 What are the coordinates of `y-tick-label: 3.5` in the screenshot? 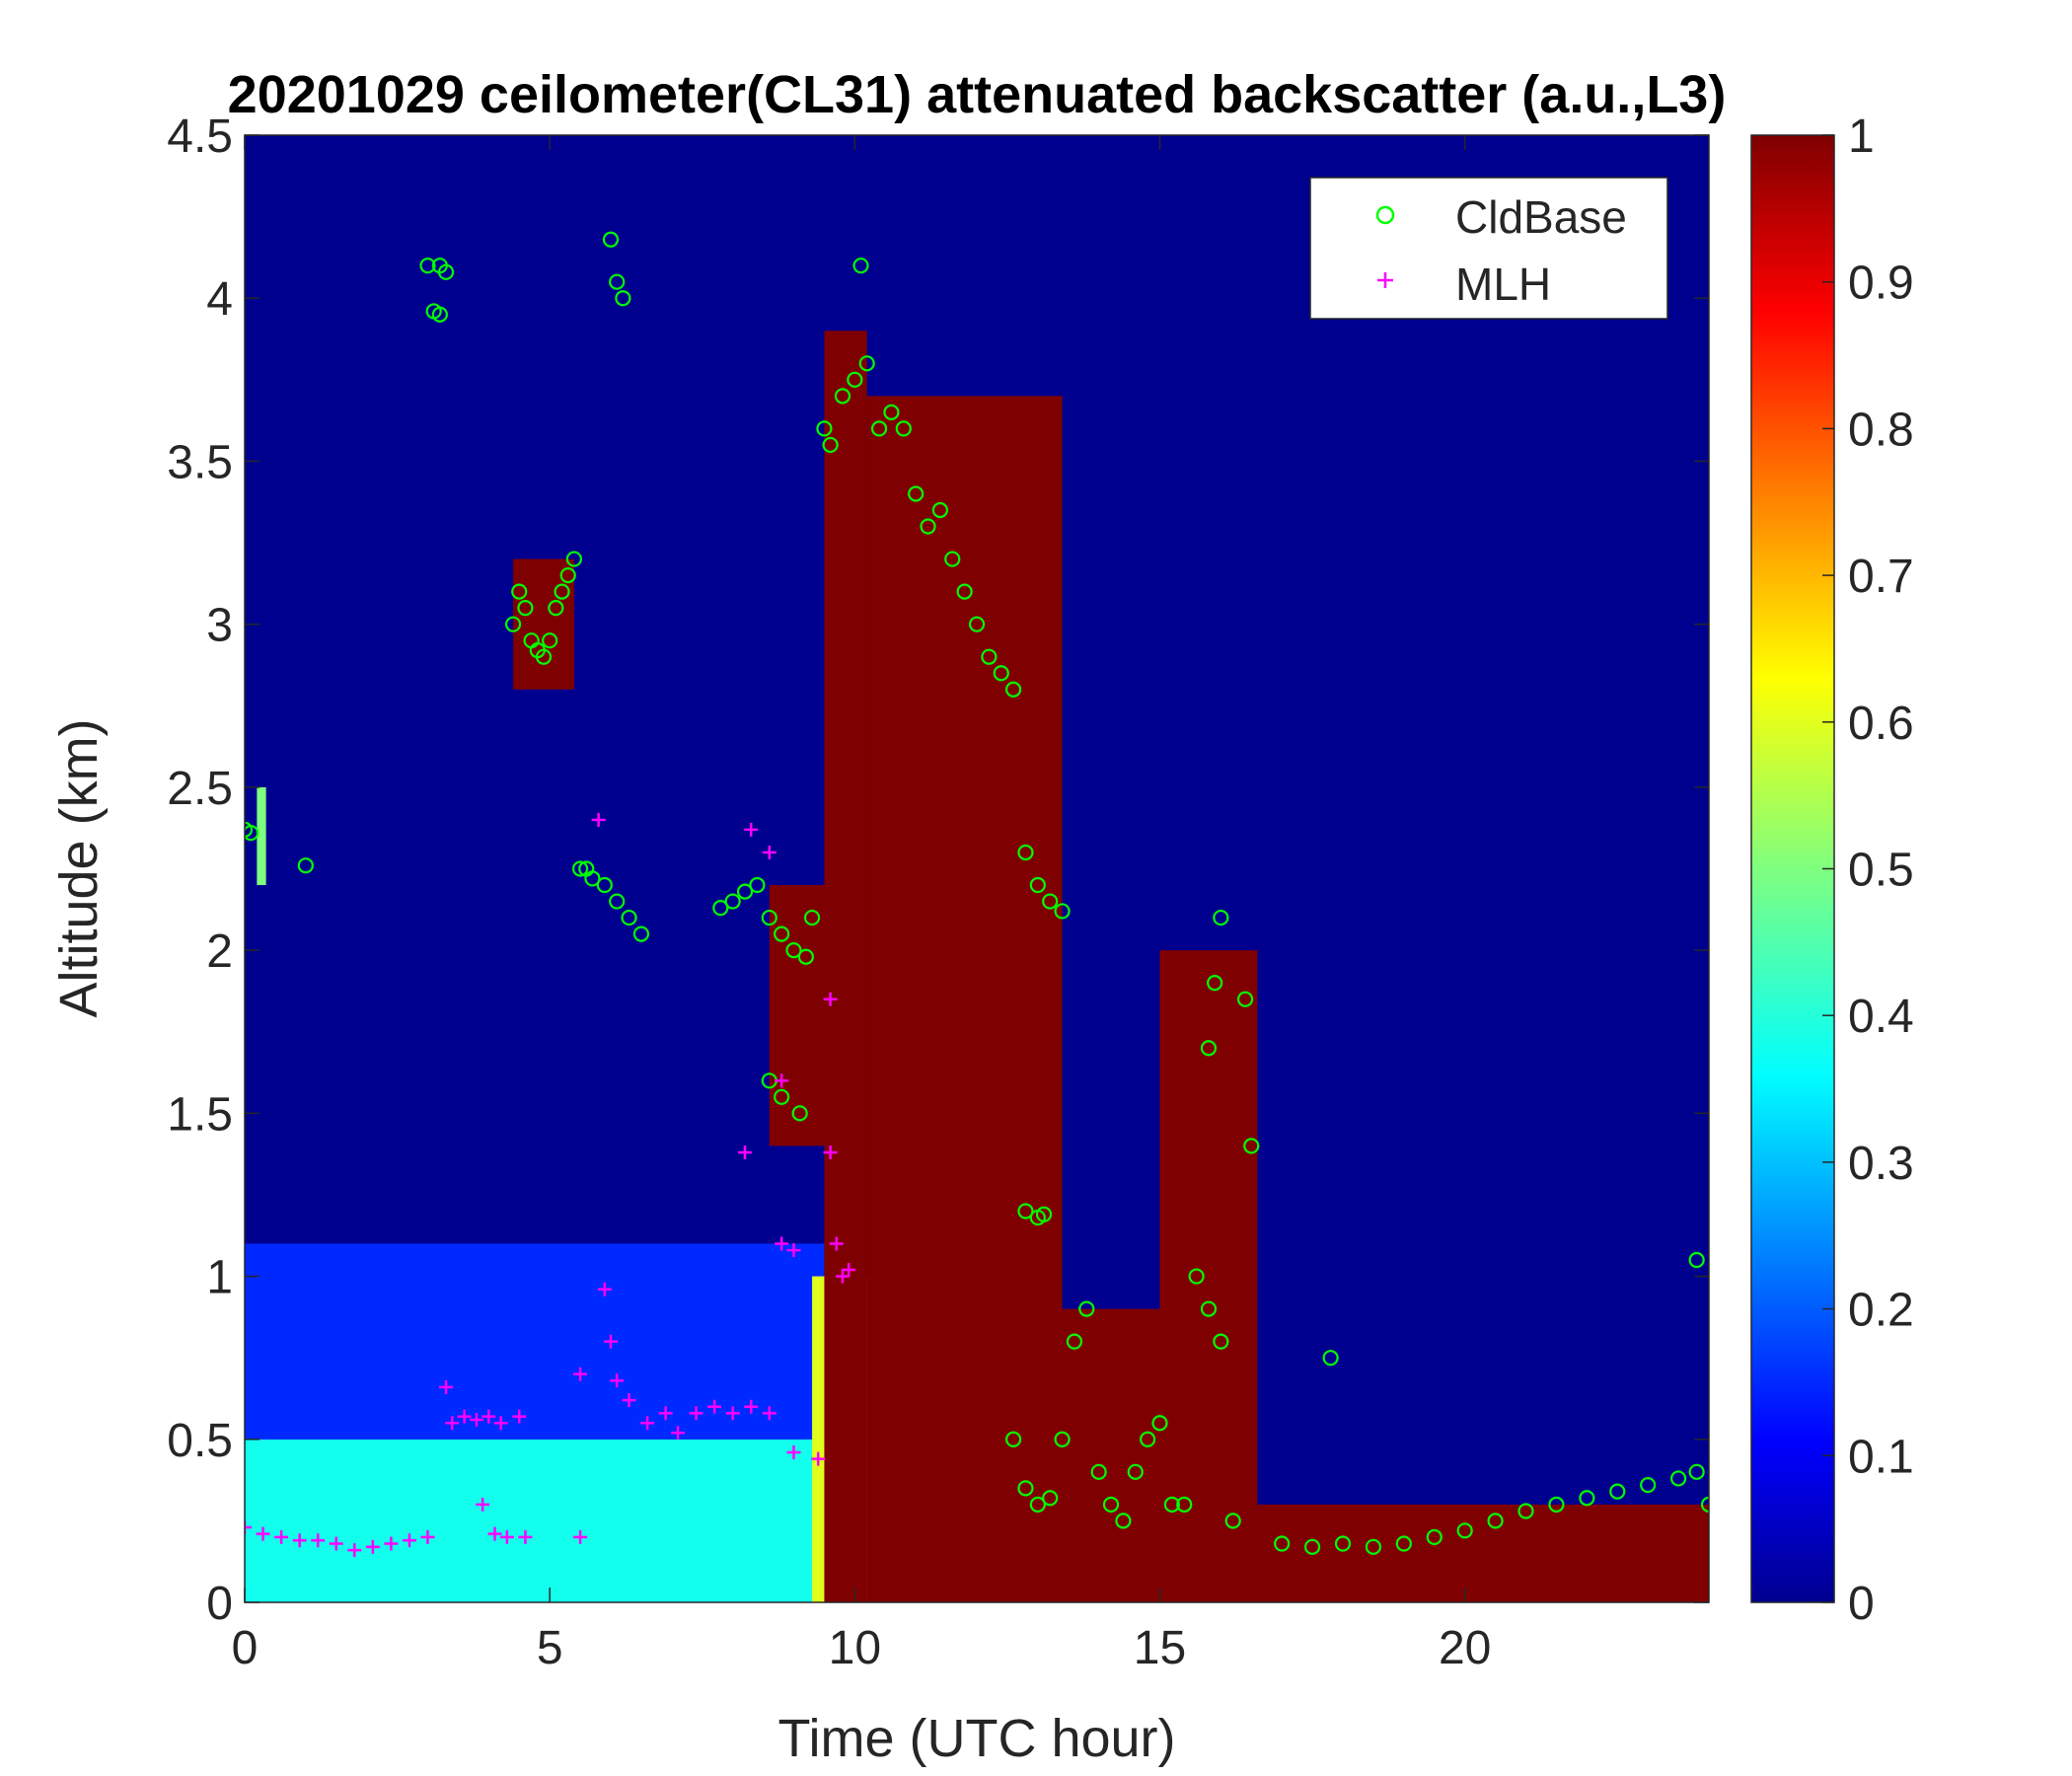 It's located at (200, 462).